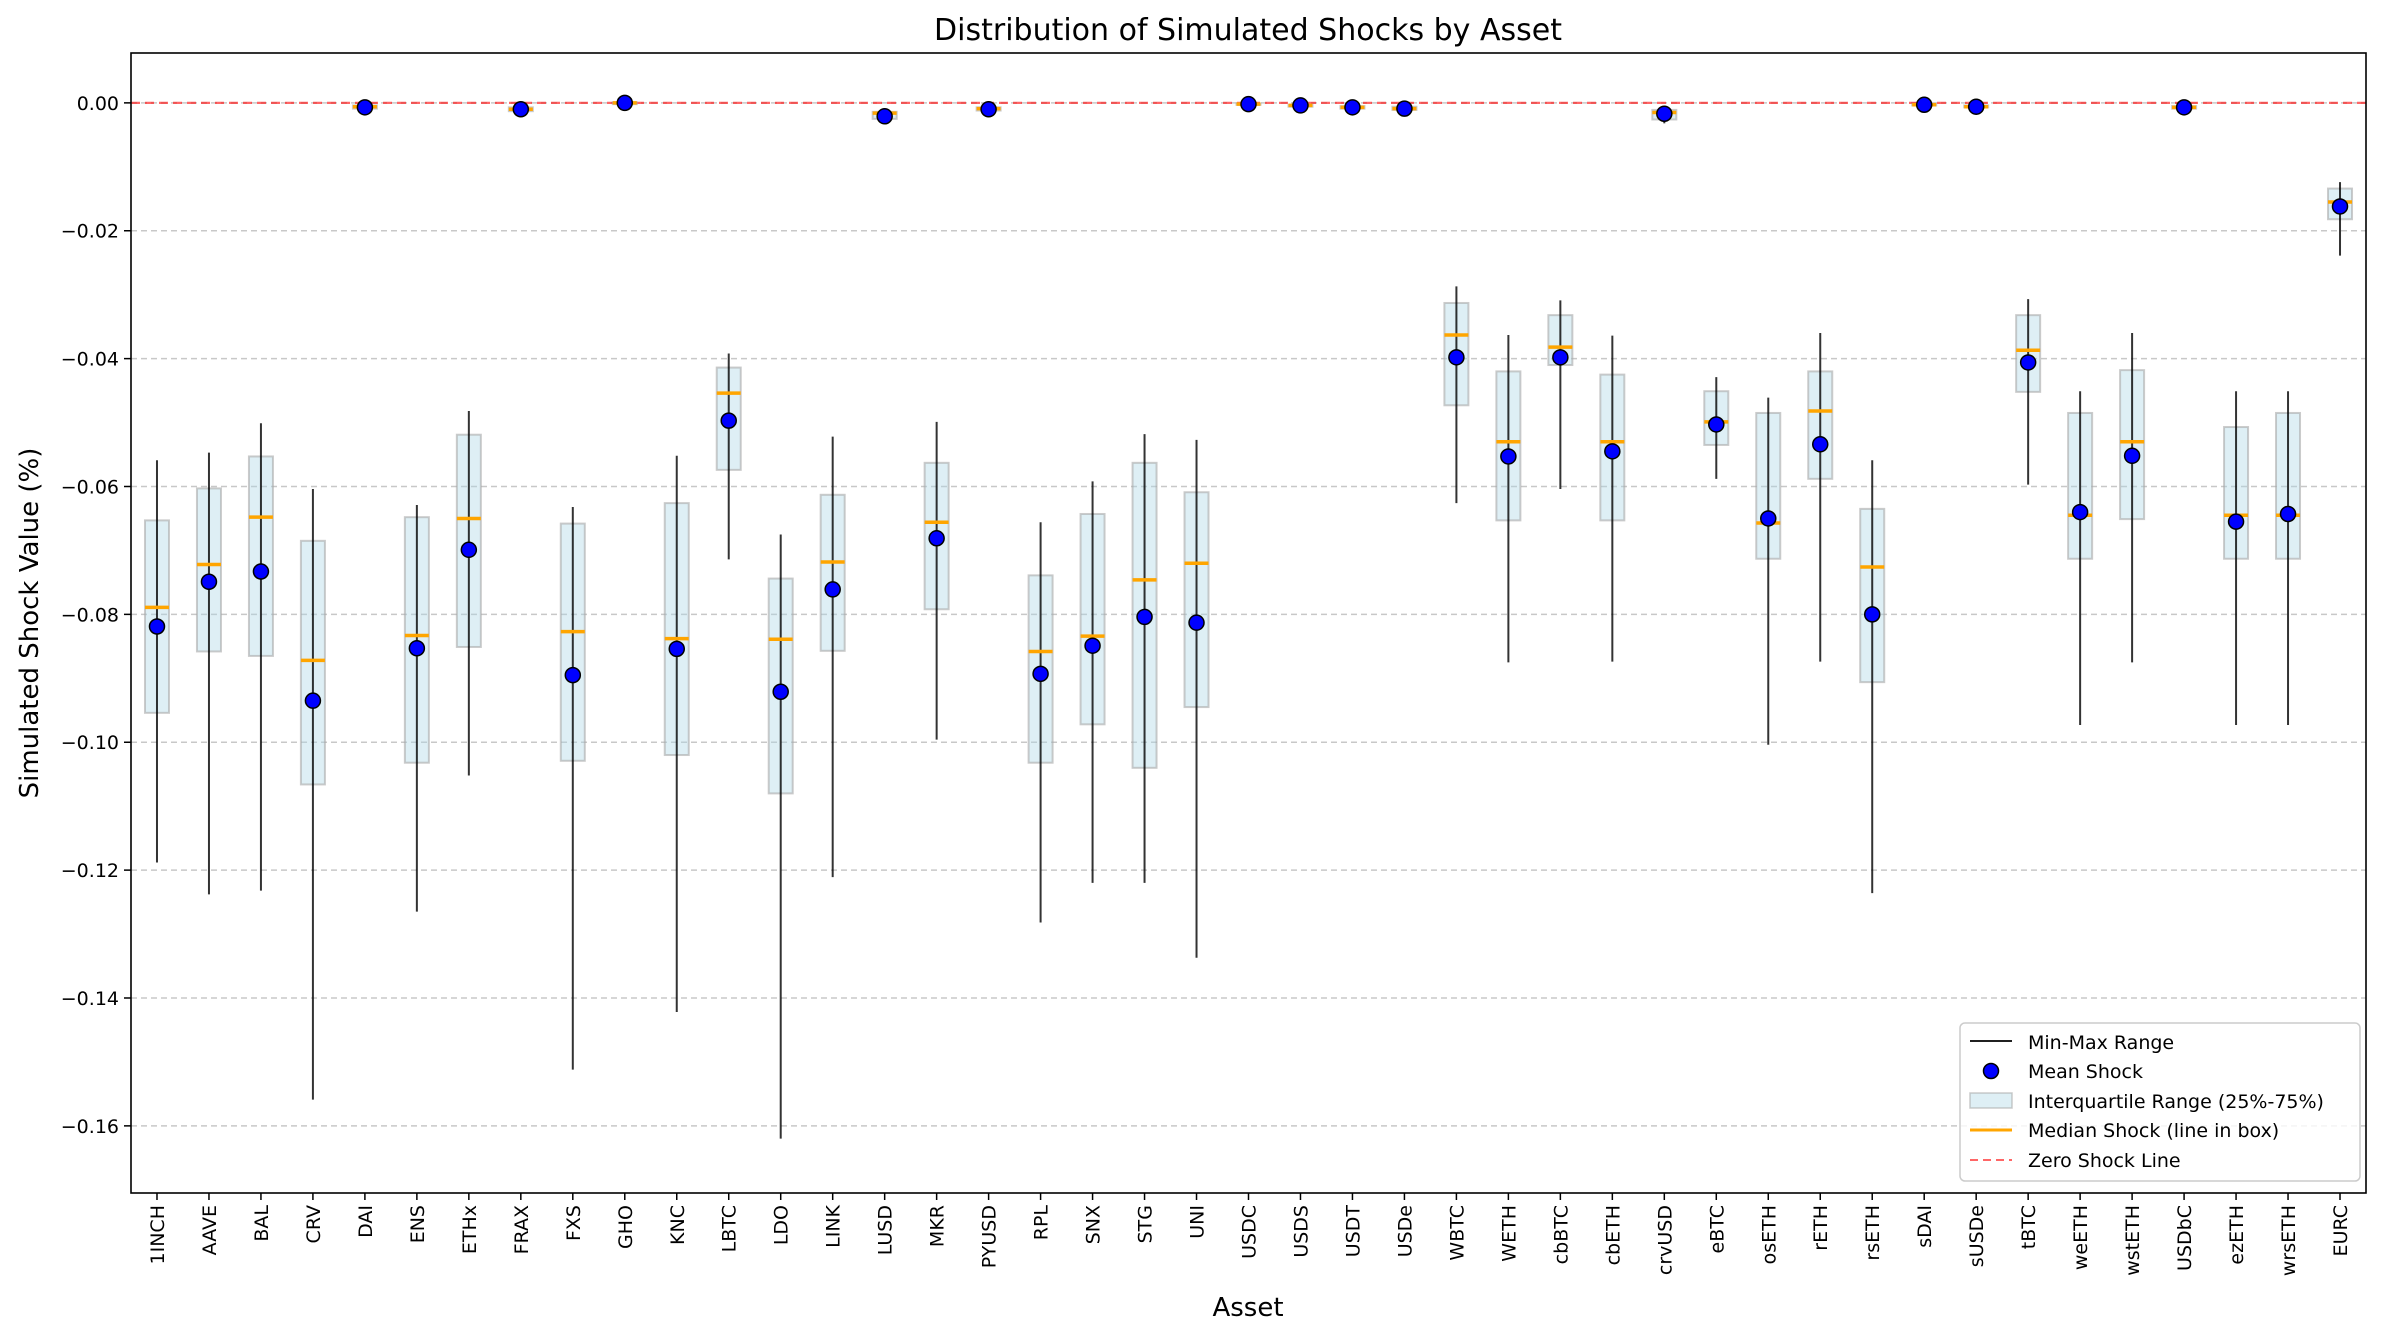 The height and width of the screenshot is (1340, 2384). What do you see at coordinates (1821, 1228) in the screenshot?
I see `x-tick-label: rETH` at bounding box center [1821, 1228].